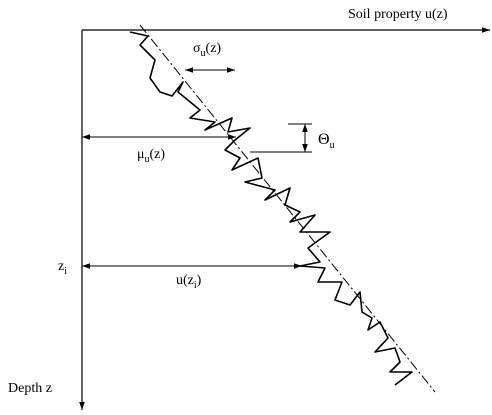 The width and height of the screenshot is (492, 415). I want to click on sigma-label: σu(z), so click(207, 50).